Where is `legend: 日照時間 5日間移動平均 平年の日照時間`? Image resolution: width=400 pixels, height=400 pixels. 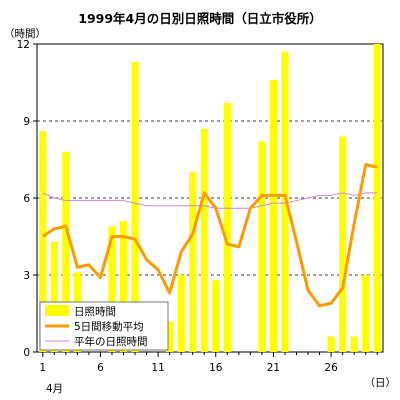 legend: 日照時間 5日間移動平均 平年の日照時間 is located at coordinates (104, 326).